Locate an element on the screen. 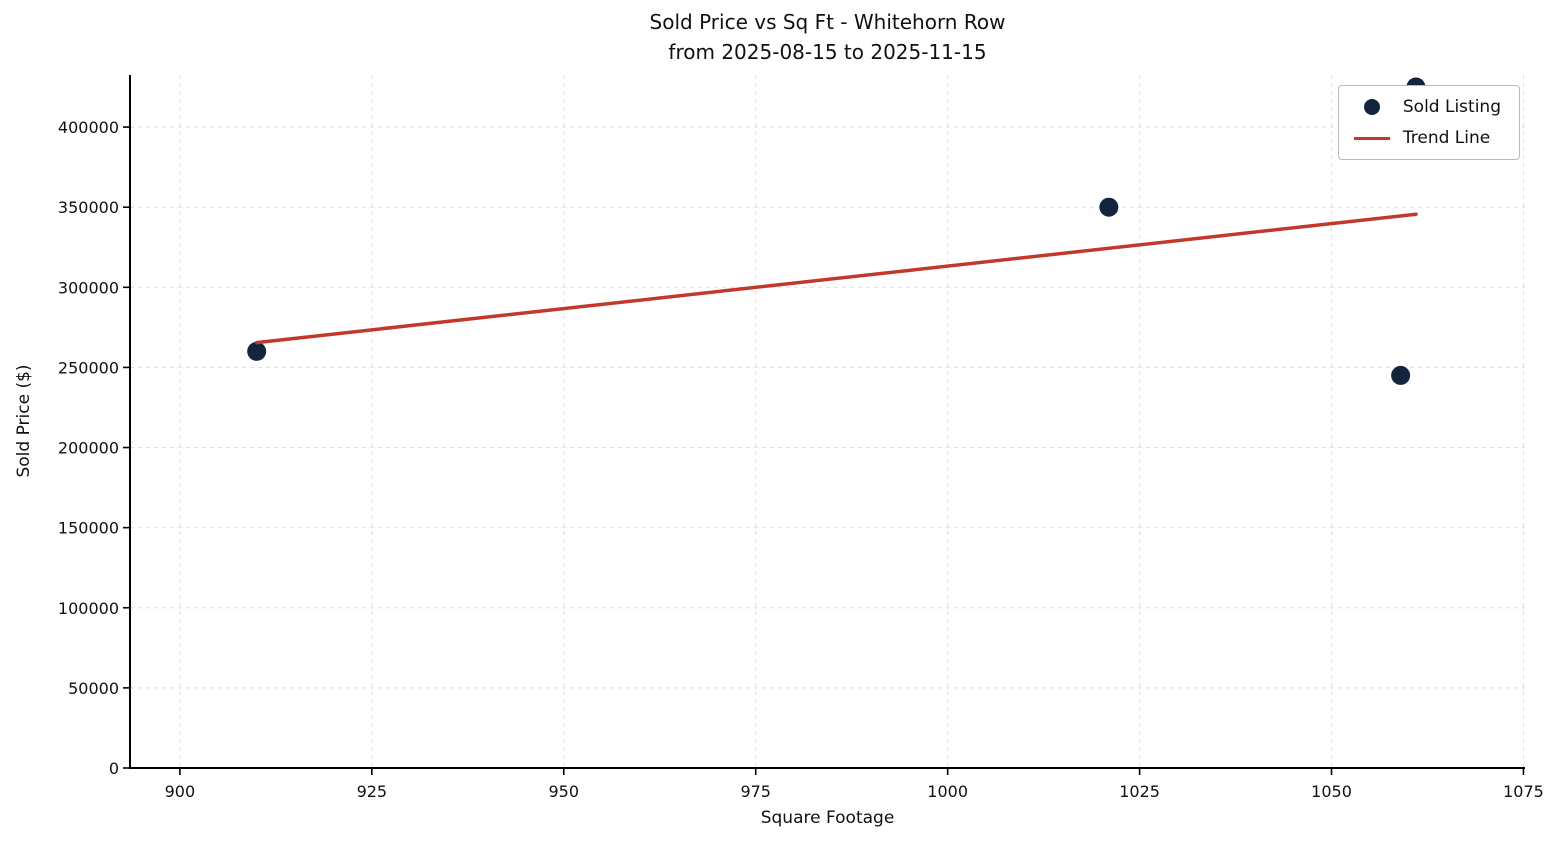 This screenshot has height=845, width=1565. y-tick-label: 150000 is located at coordinates (88, 528).